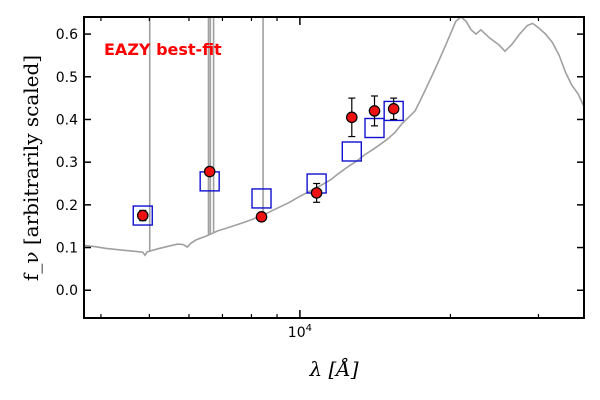 This screenshot has width=600, height=400. What do you see at coordinates (67, 206) in the screenshot?
I see `y-tick-label-2: 0.2` at bounding box center [67, 206].